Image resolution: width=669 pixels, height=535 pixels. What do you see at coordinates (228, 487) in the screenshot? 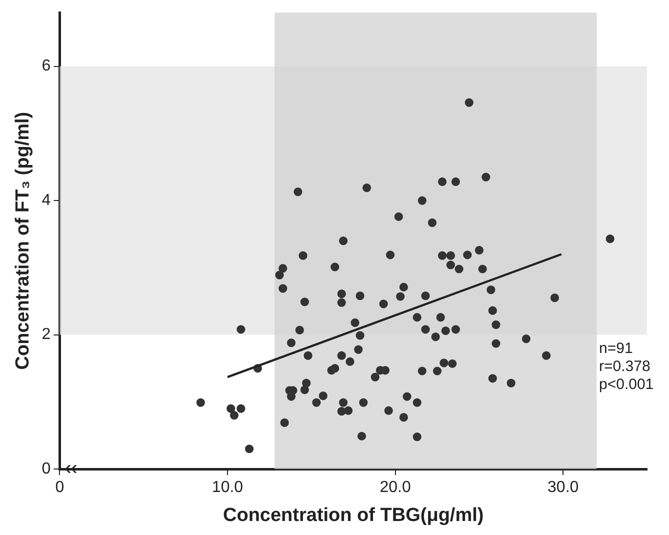
I see `x-tick-label: 10.0` at bounding box center [228, 487].